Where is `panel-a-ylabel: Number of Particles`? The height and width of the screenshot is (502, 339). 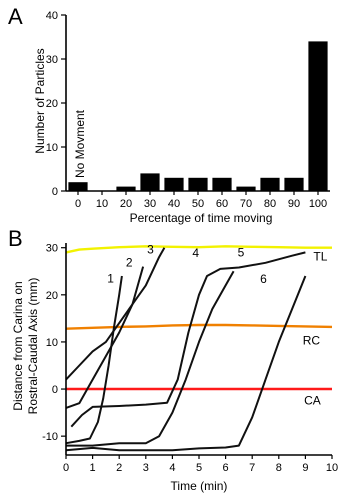 panel-a-ylabel: Number of Particles is located at coordinates (40, 100).